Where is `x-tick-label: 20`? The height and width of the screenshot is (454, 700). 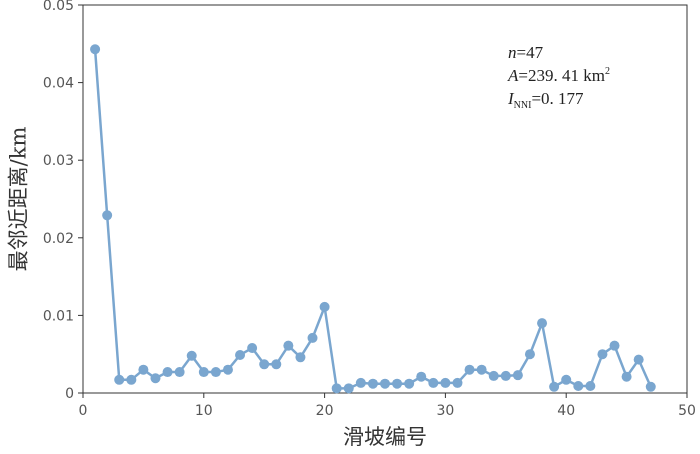 x-tick-label: 20 is located at coordinates (325, 411).